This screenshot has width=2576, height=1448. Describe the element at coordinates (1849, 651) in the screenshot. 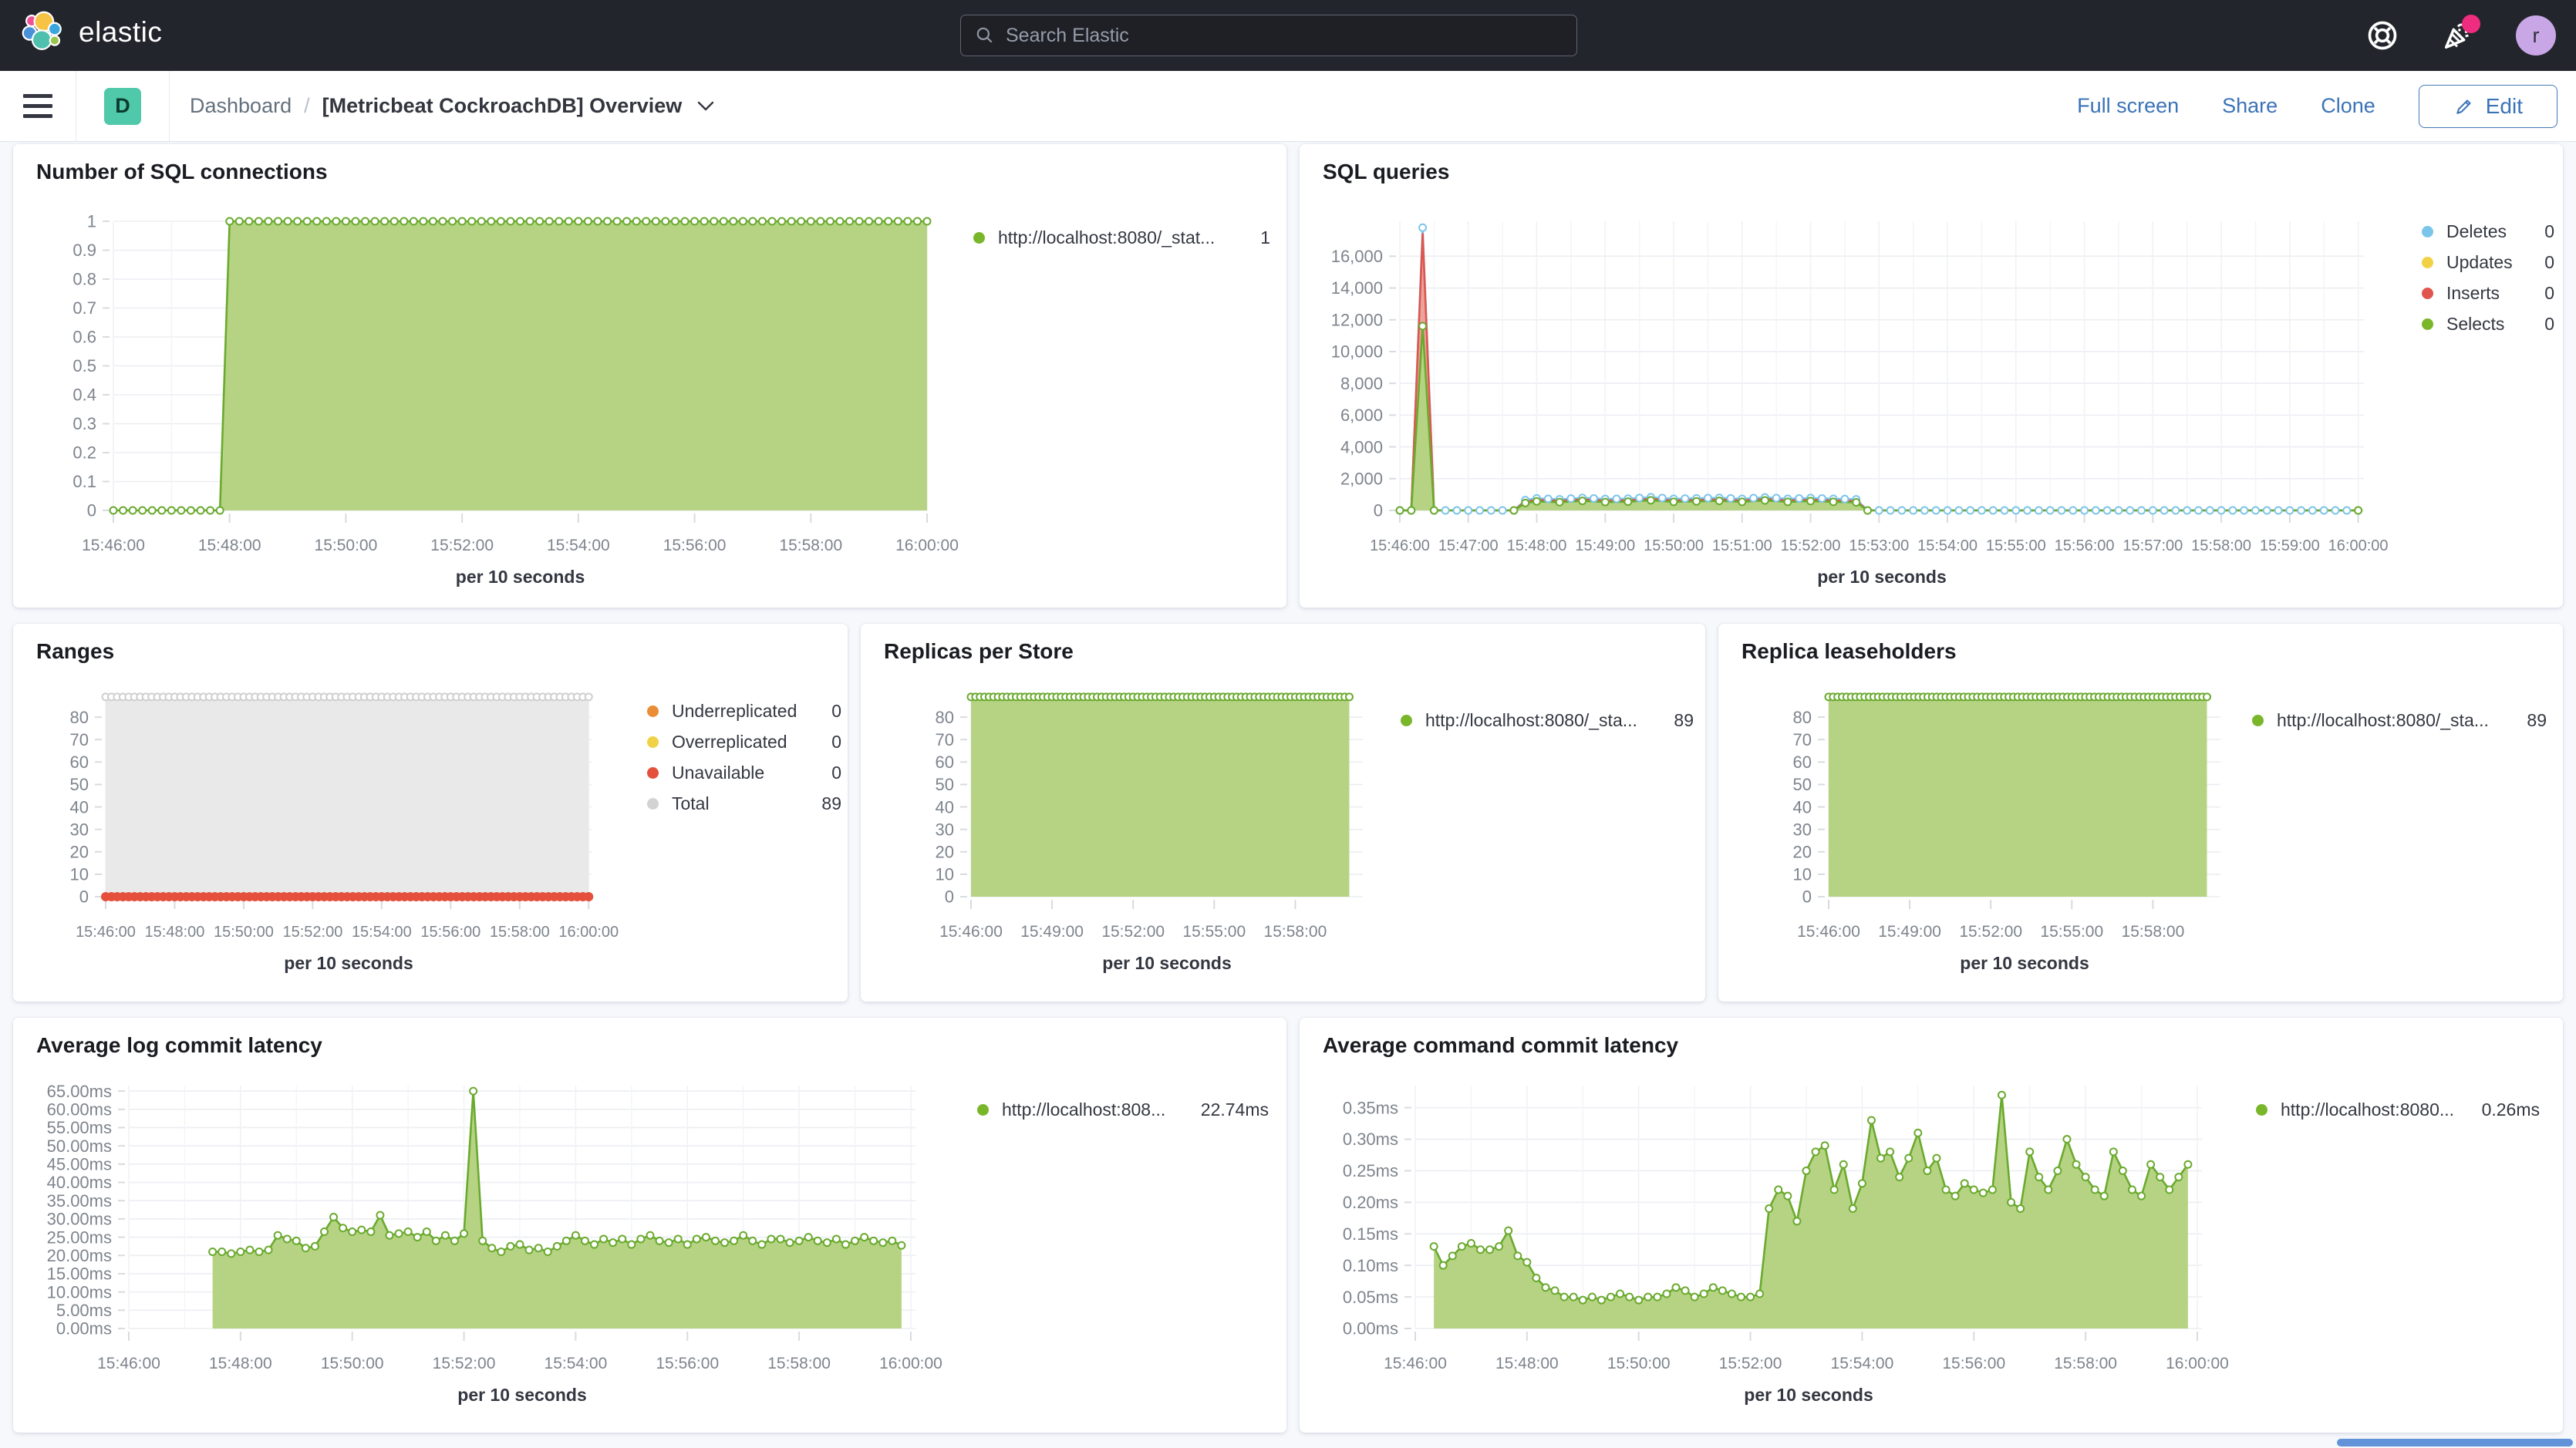

I see `panel-title: Replica leaseholders` at that location.